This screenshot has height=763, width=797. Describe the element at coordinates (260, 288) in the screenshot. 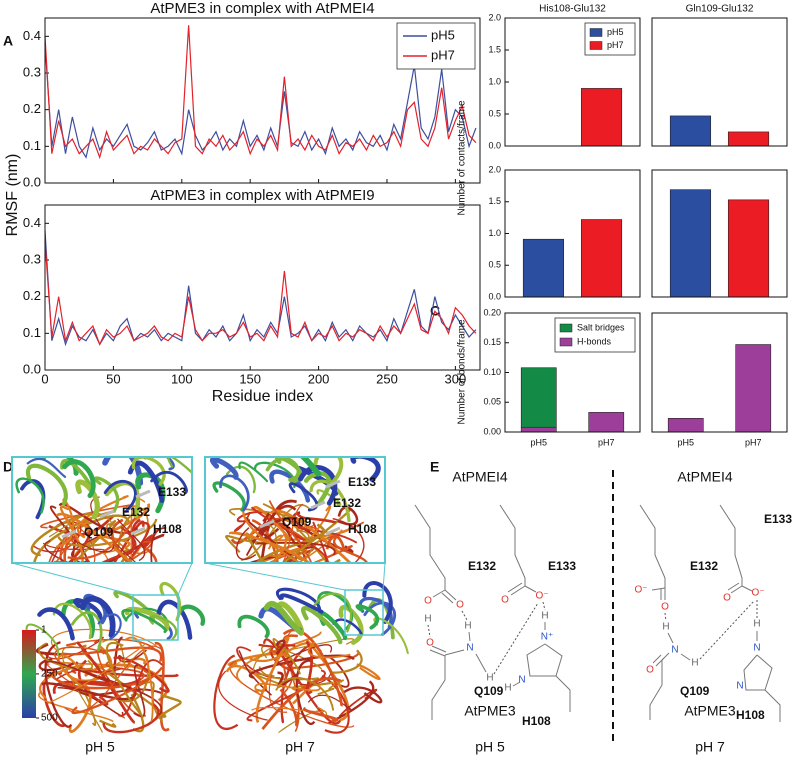

I see `line-series` at that location.